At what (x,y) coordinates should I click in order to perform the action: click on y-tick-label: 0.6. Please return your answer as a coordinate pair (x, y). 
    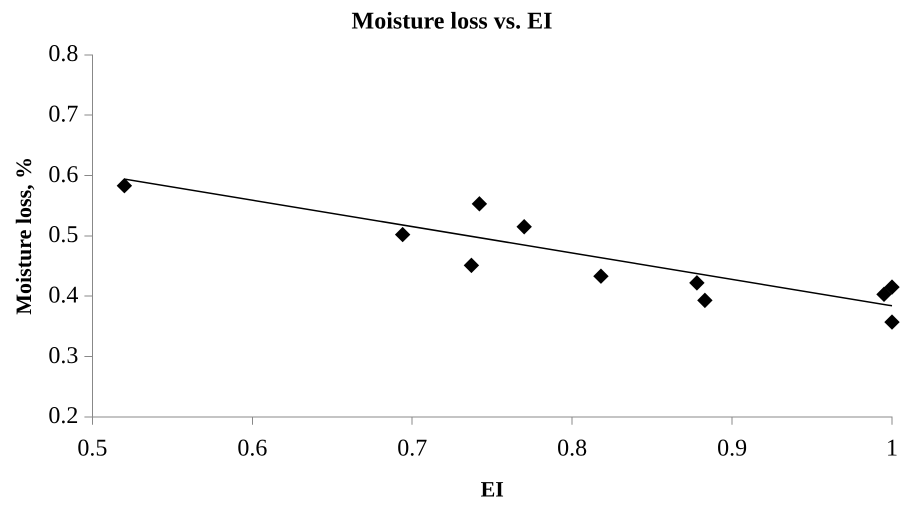
    Looking at the image, I should click on (63, 175).